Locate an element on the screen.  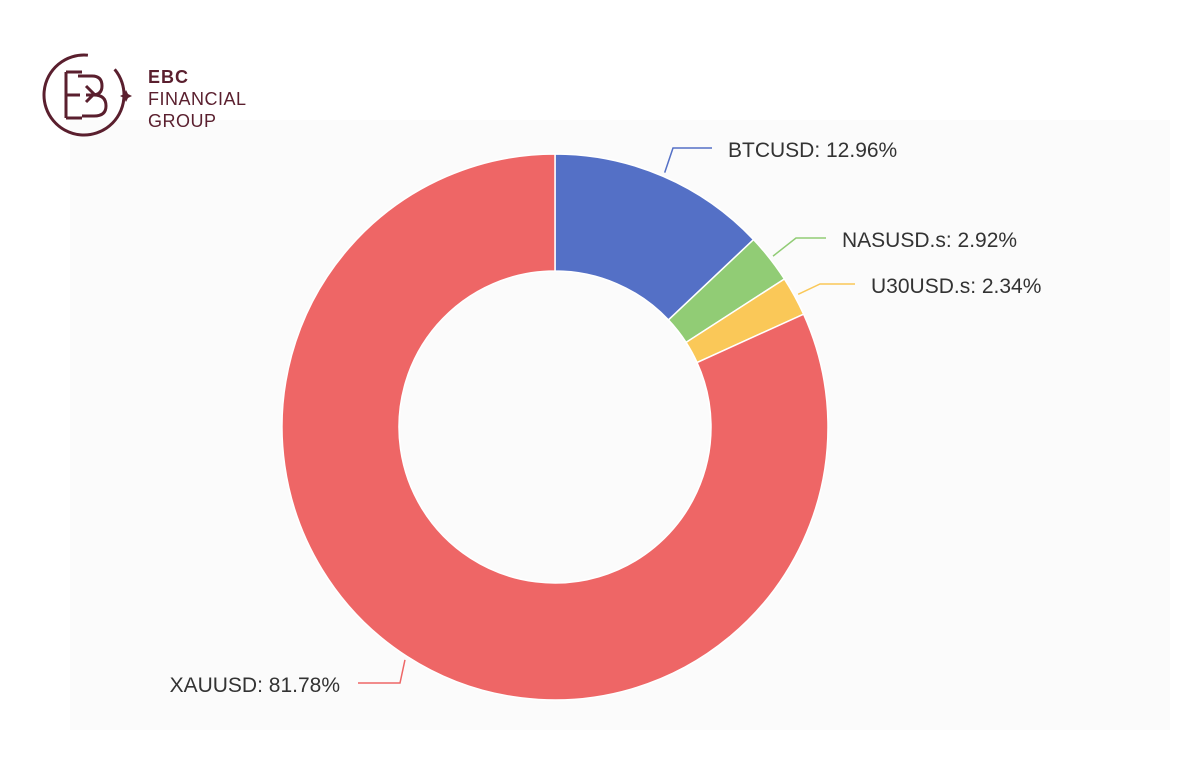
ebc-logo: EBC FINANCIAL GROUP is located at coordinates (162, 95).